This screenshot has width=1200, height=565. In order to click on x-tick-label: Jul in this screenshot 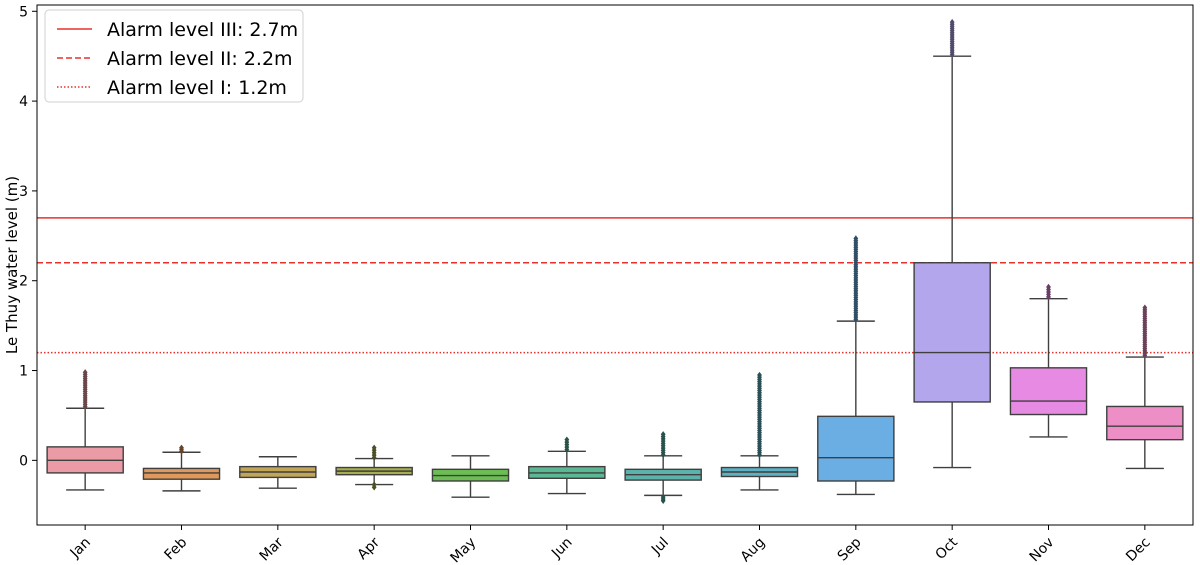, I will do `click(660, 547)`.